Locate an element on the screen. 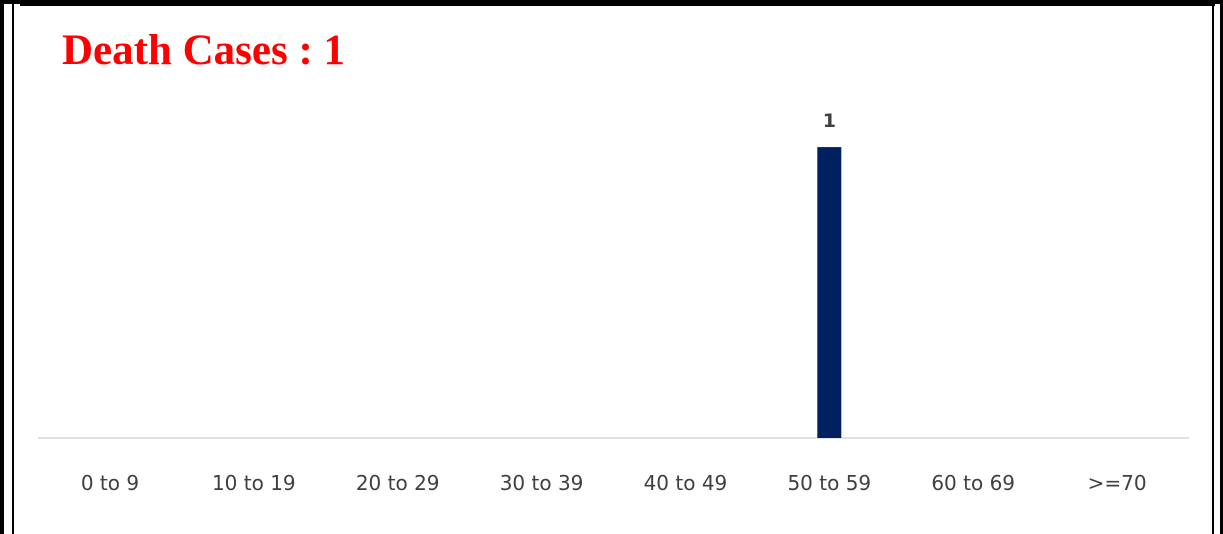  x-tick-label: 50 to 59 is located at coordinates (829, 483).